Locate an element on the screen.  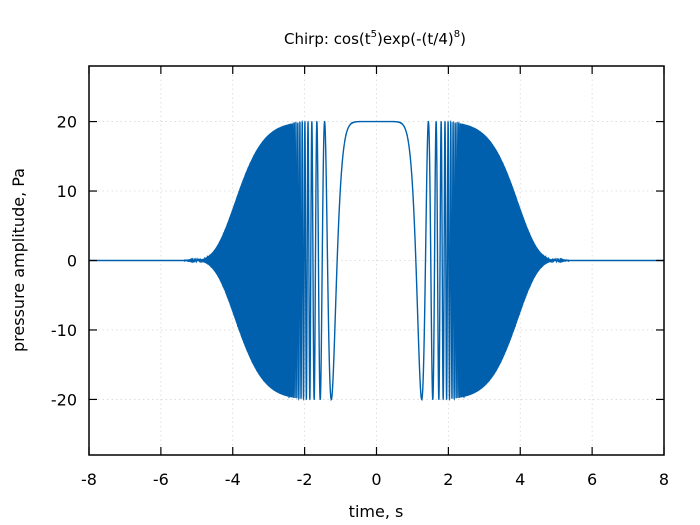
y-tick-label: 10 is located at coordinates (67, 191).